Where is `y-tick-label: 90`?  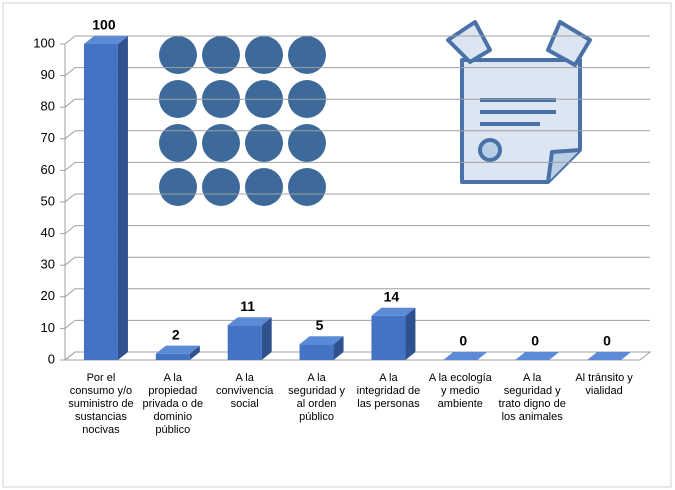
y-tick-label: 90 is located at coordinates (48, 74).